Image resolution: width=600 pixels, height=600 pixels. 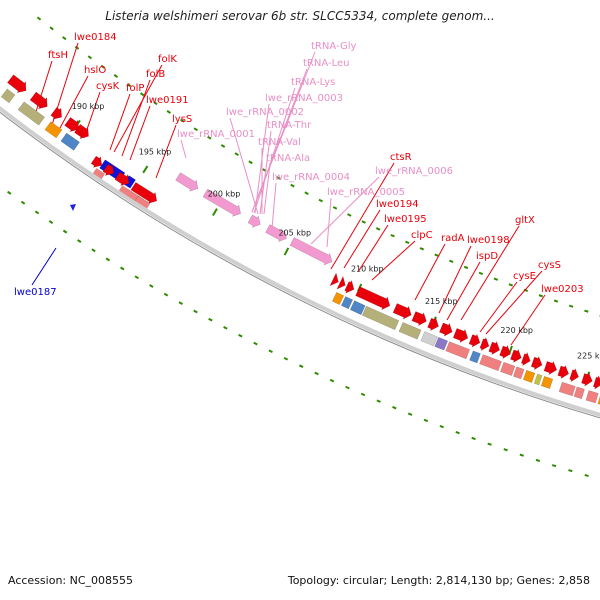 What do you see at coordinates (397, 204) in the screenshot?
I see `gene-label: lwe0194` at bounding box center [397, 204].